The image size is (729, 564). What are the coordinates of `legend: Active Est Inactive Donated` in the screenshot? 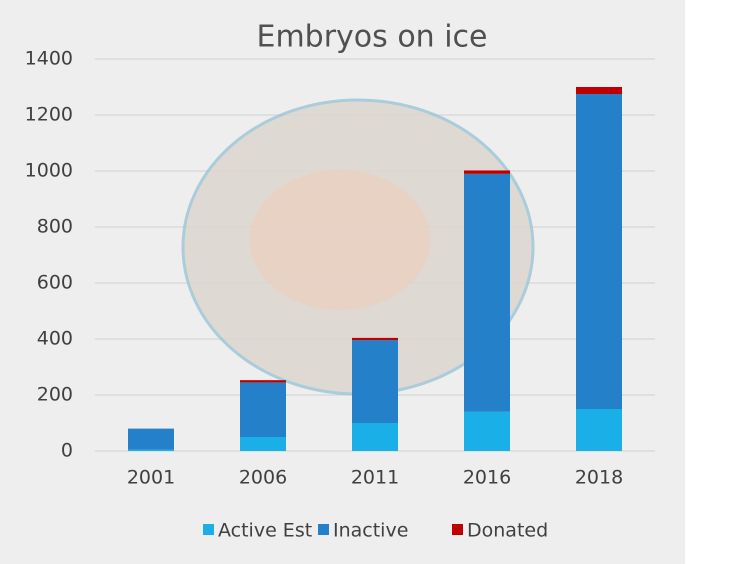 It's located at (375, 531).